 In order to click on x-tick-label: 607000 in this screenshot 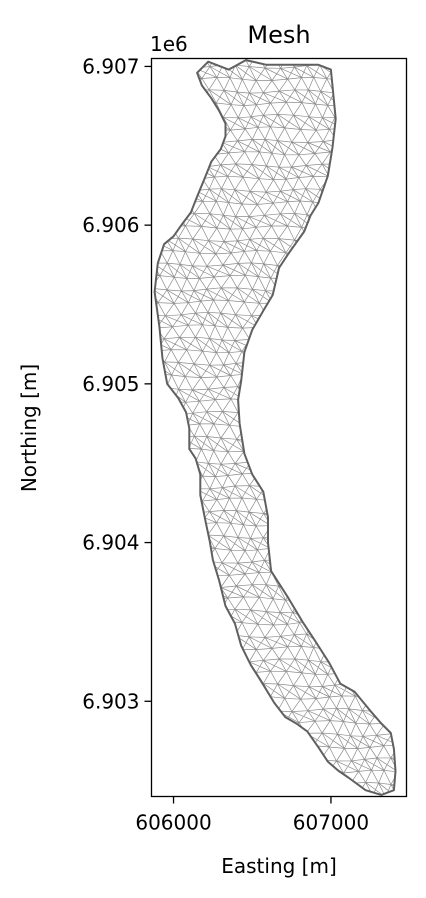, I will do `click(331, 823)`.